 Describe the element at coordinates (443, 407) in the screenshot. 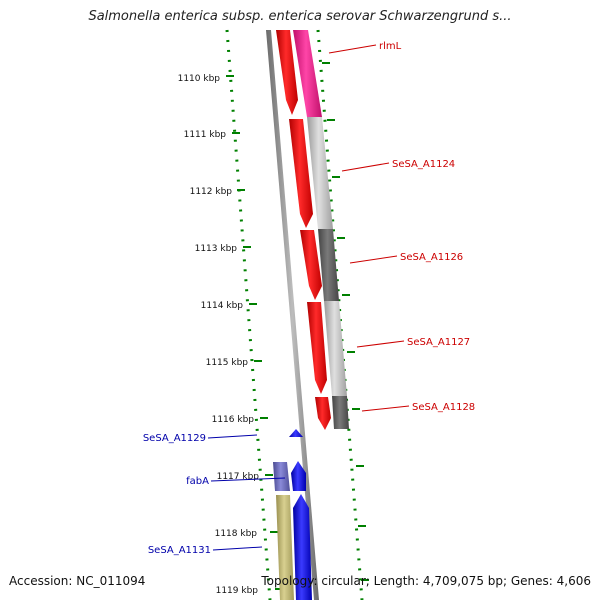

I see `gene-label-sesa-a1128: SeSA_A1128` at that location.